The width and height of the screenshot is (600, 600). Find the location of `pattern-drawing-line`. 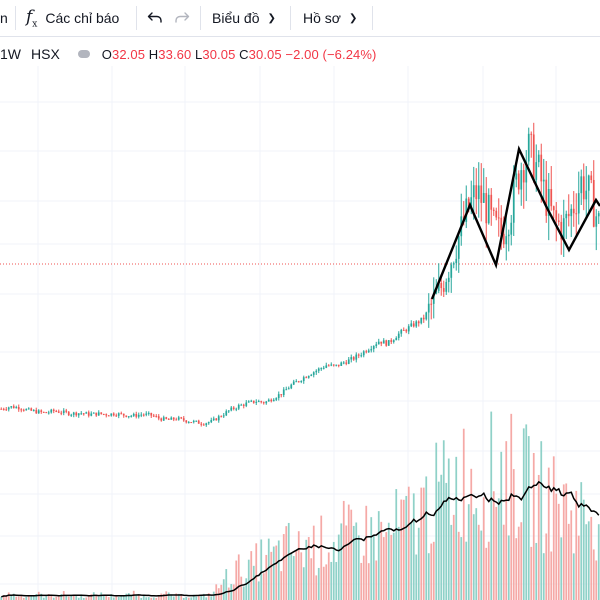

pattern-drawing-line is located at coordinates (515, 222).